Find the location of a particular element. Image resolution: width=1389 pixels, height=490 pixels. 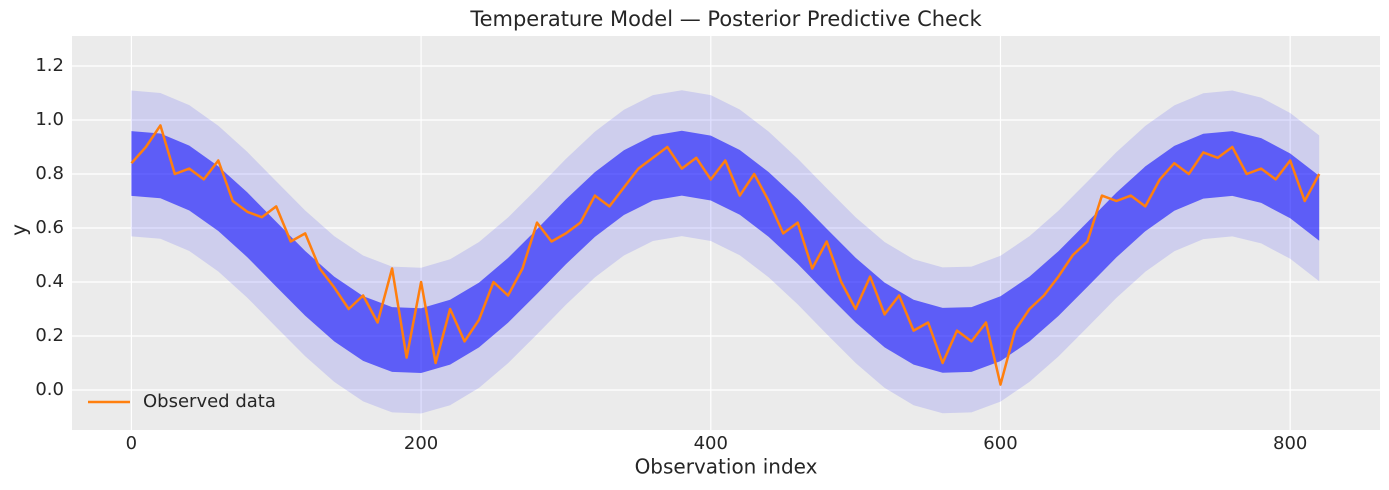

y-tick-label: 0.4 is located at coordinates (49, 281).